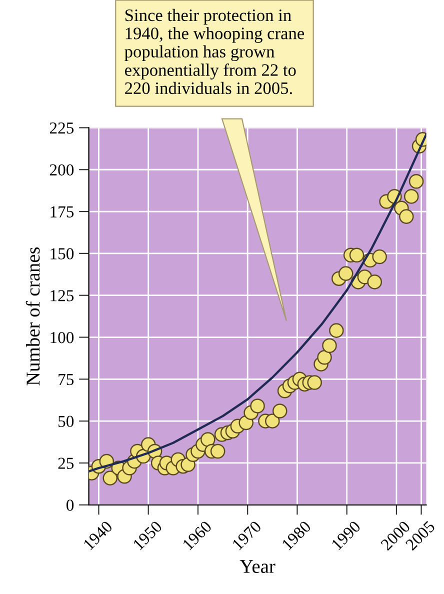 The width and height of the screenshot is (444, 594). I want to click on text: Since their protection in 1940, the whooping crane population has grown exponentially from 22 to 220 individuals in 2005., so click(214, 51).